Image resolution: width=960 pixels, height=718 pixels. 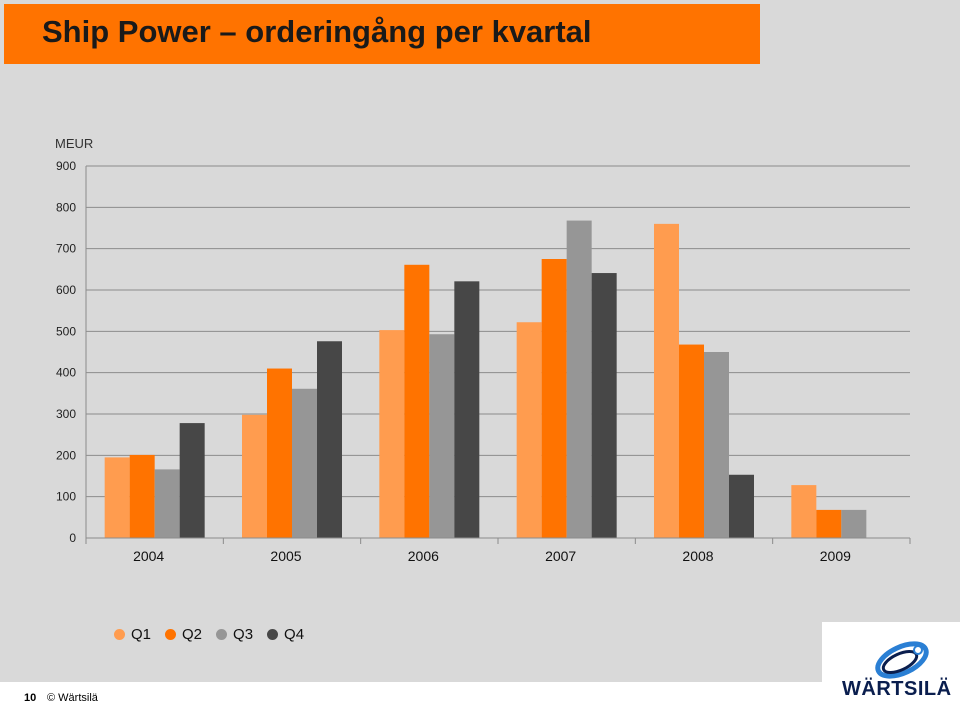 What do you see at coordinates (66, 352) in the screenshot?
I see `y-tick-labels: 0 100 200 300 400 500 600 700 800 900` at bounding box center [66, 352].